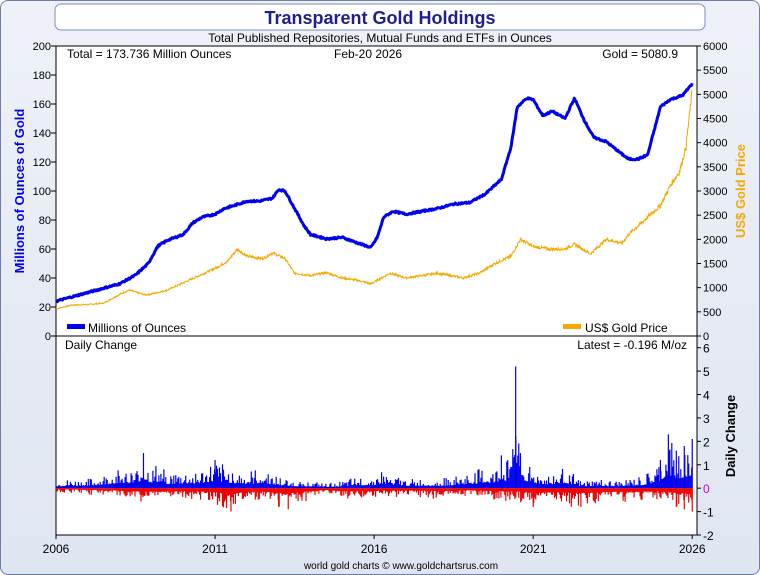 This screenshot has height=575, width=760. What do you see at coordinates (76, 326) in the screenshot?
I see `legend-holdings-swatch` at bounding box center [76, 326].